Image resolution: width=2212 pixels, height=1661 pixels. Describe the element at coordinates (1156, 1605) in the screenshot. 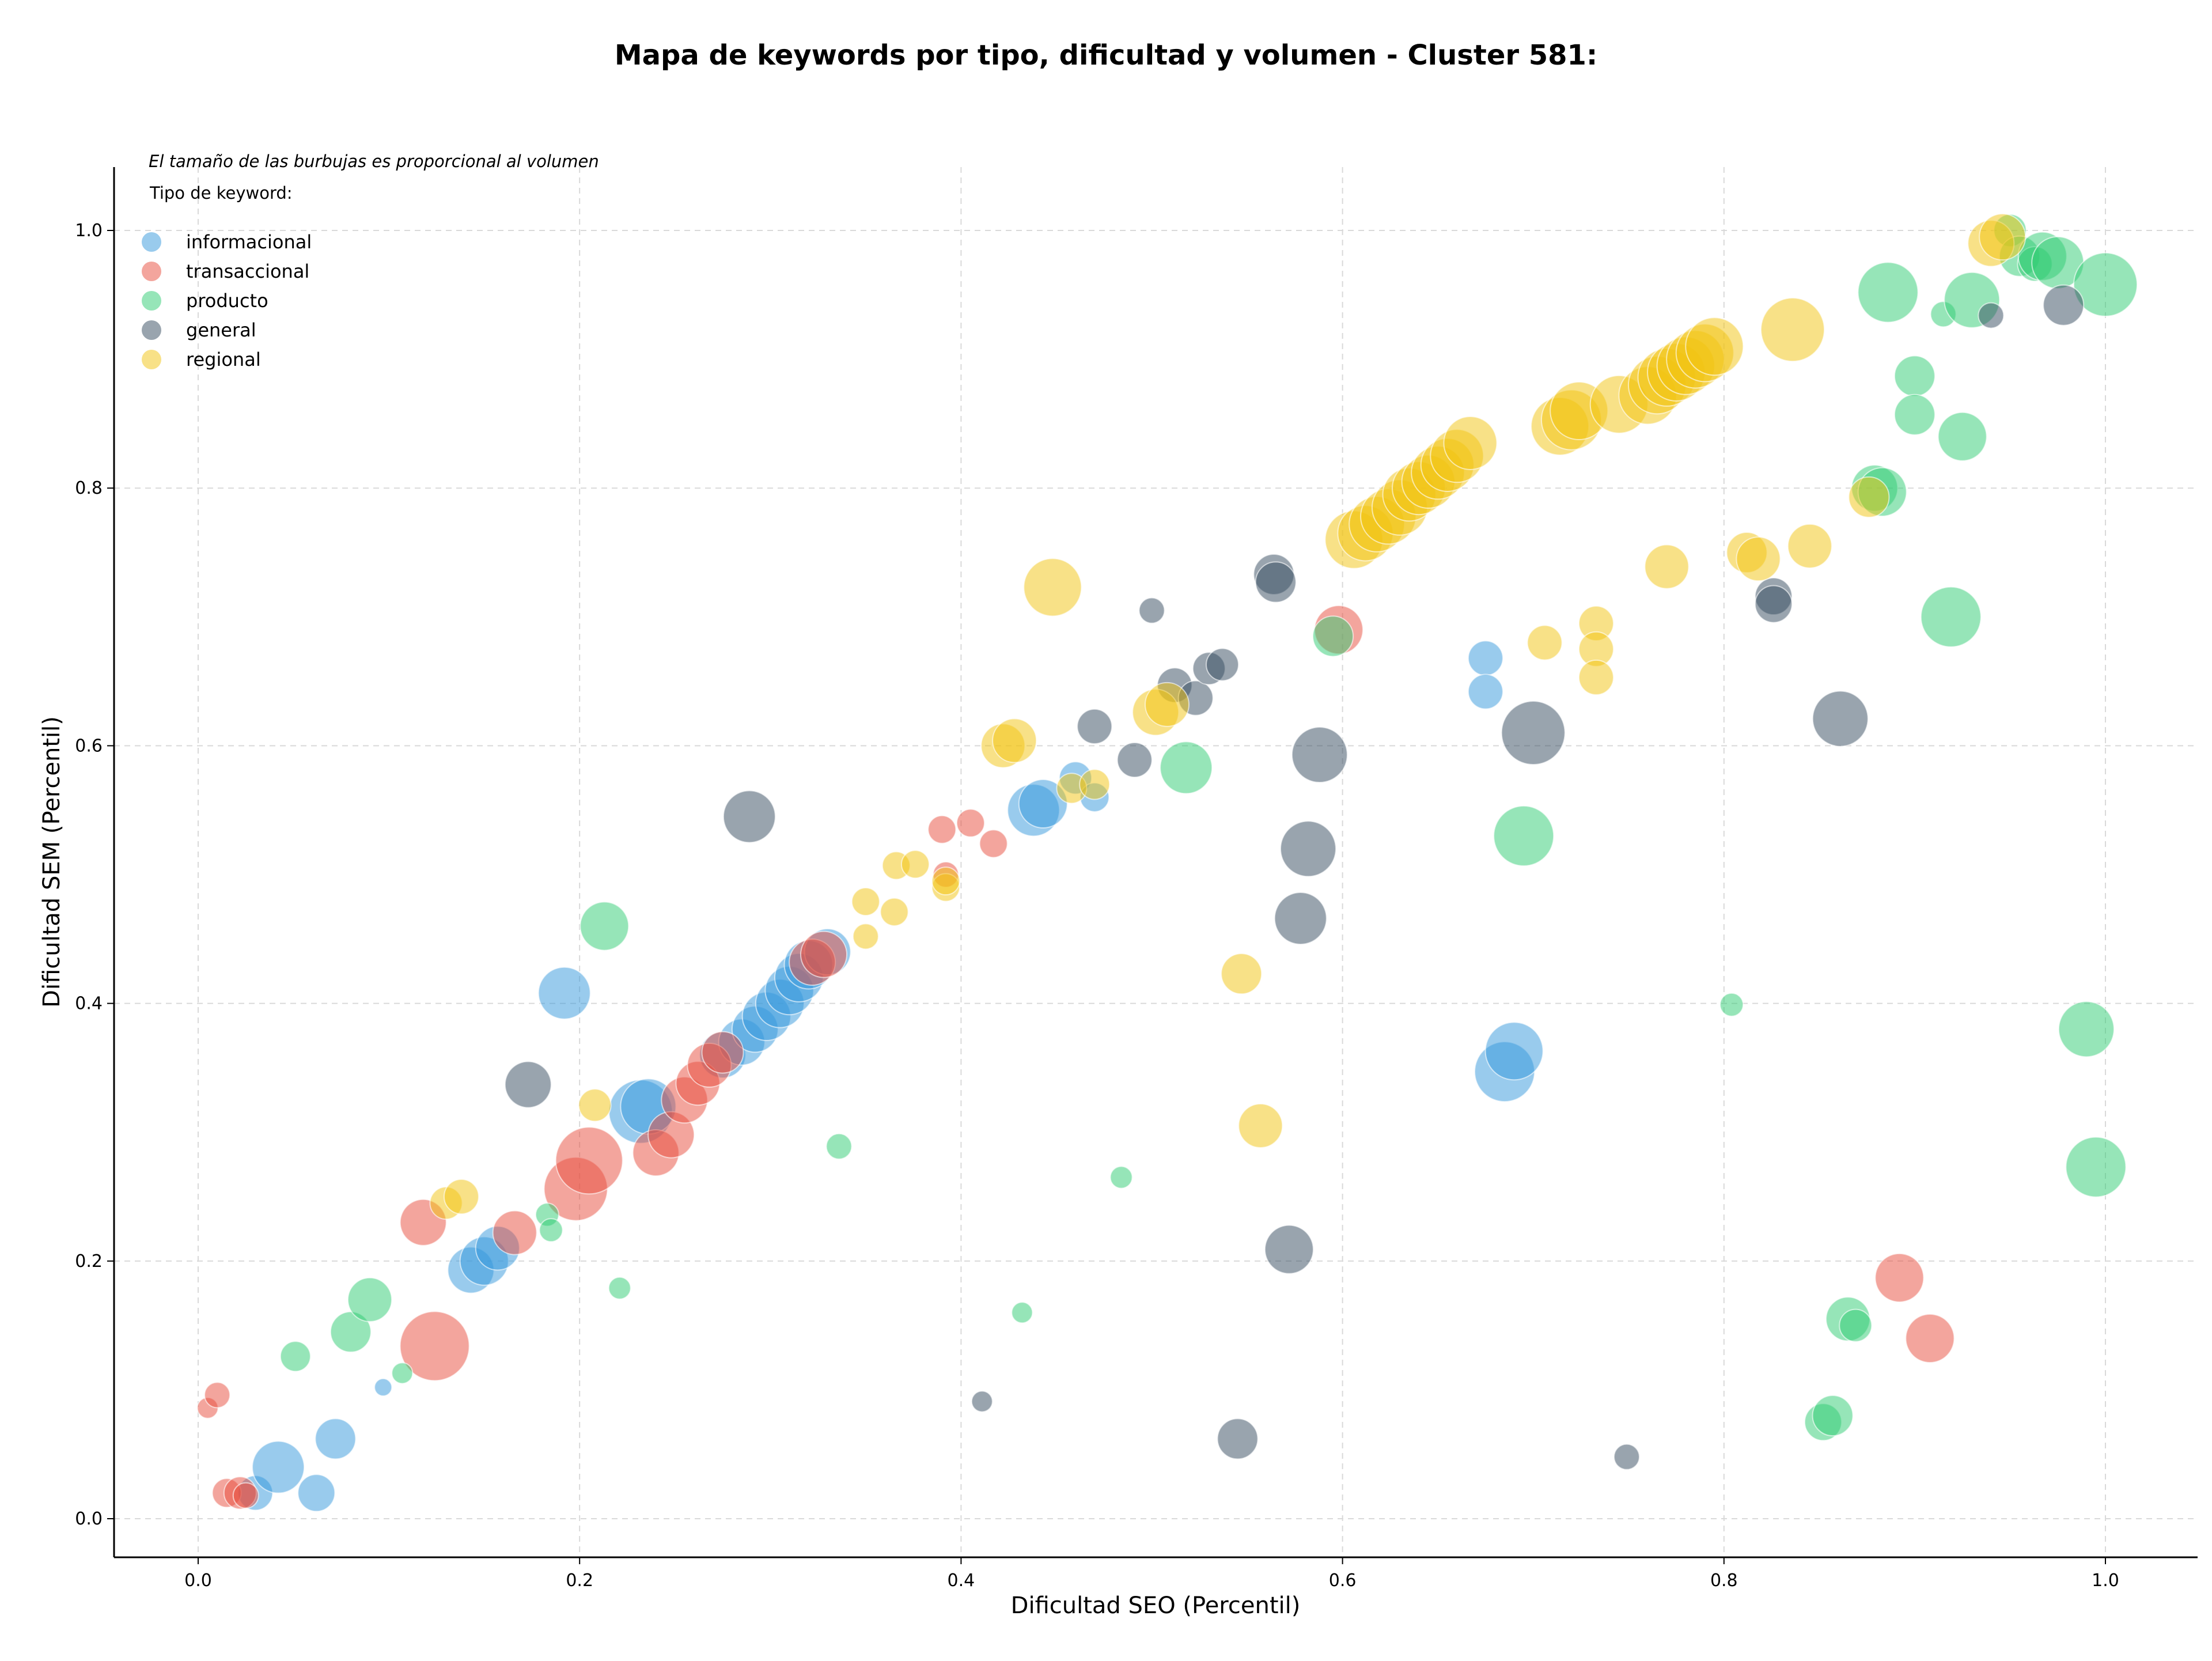

I see `x-axis-label: Dificultad SEO (Percentil)` at that location.